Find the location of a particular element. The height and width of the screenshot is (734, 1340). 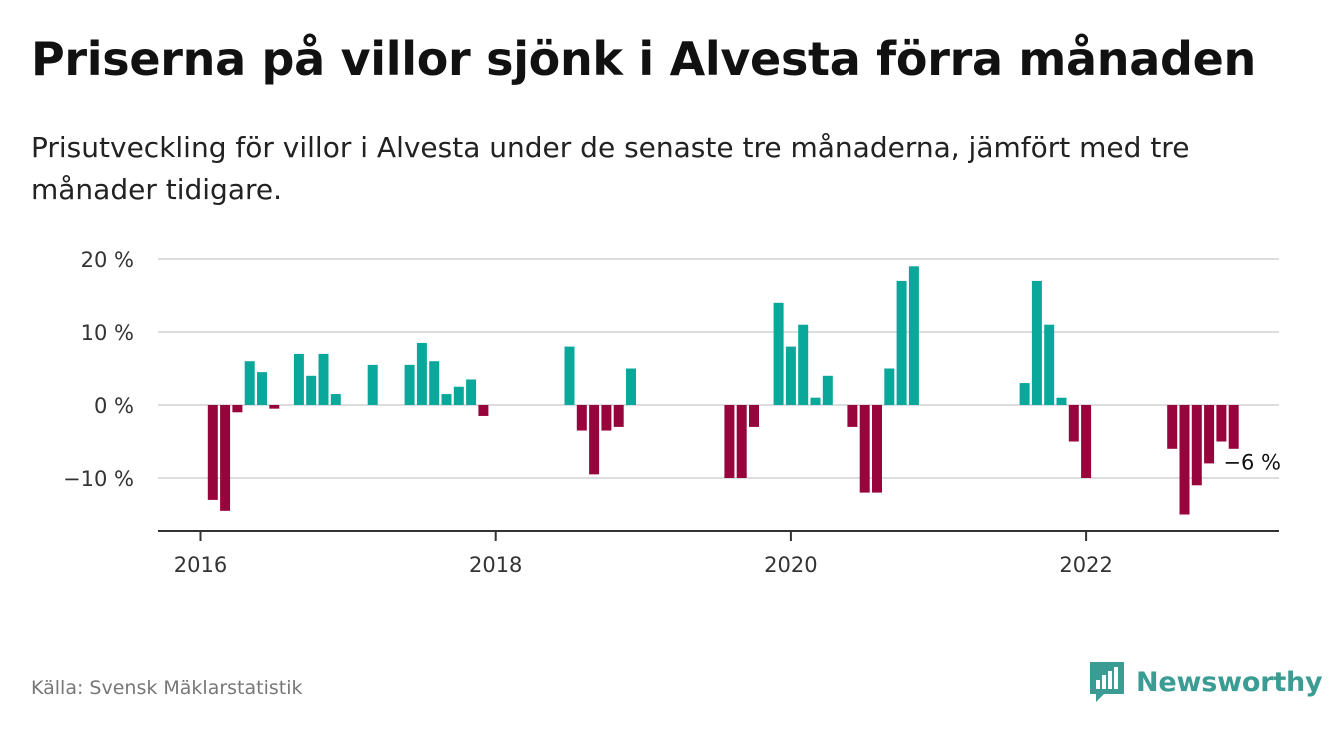

y-tick-label: 20 % is located at coordinates (107, 260).